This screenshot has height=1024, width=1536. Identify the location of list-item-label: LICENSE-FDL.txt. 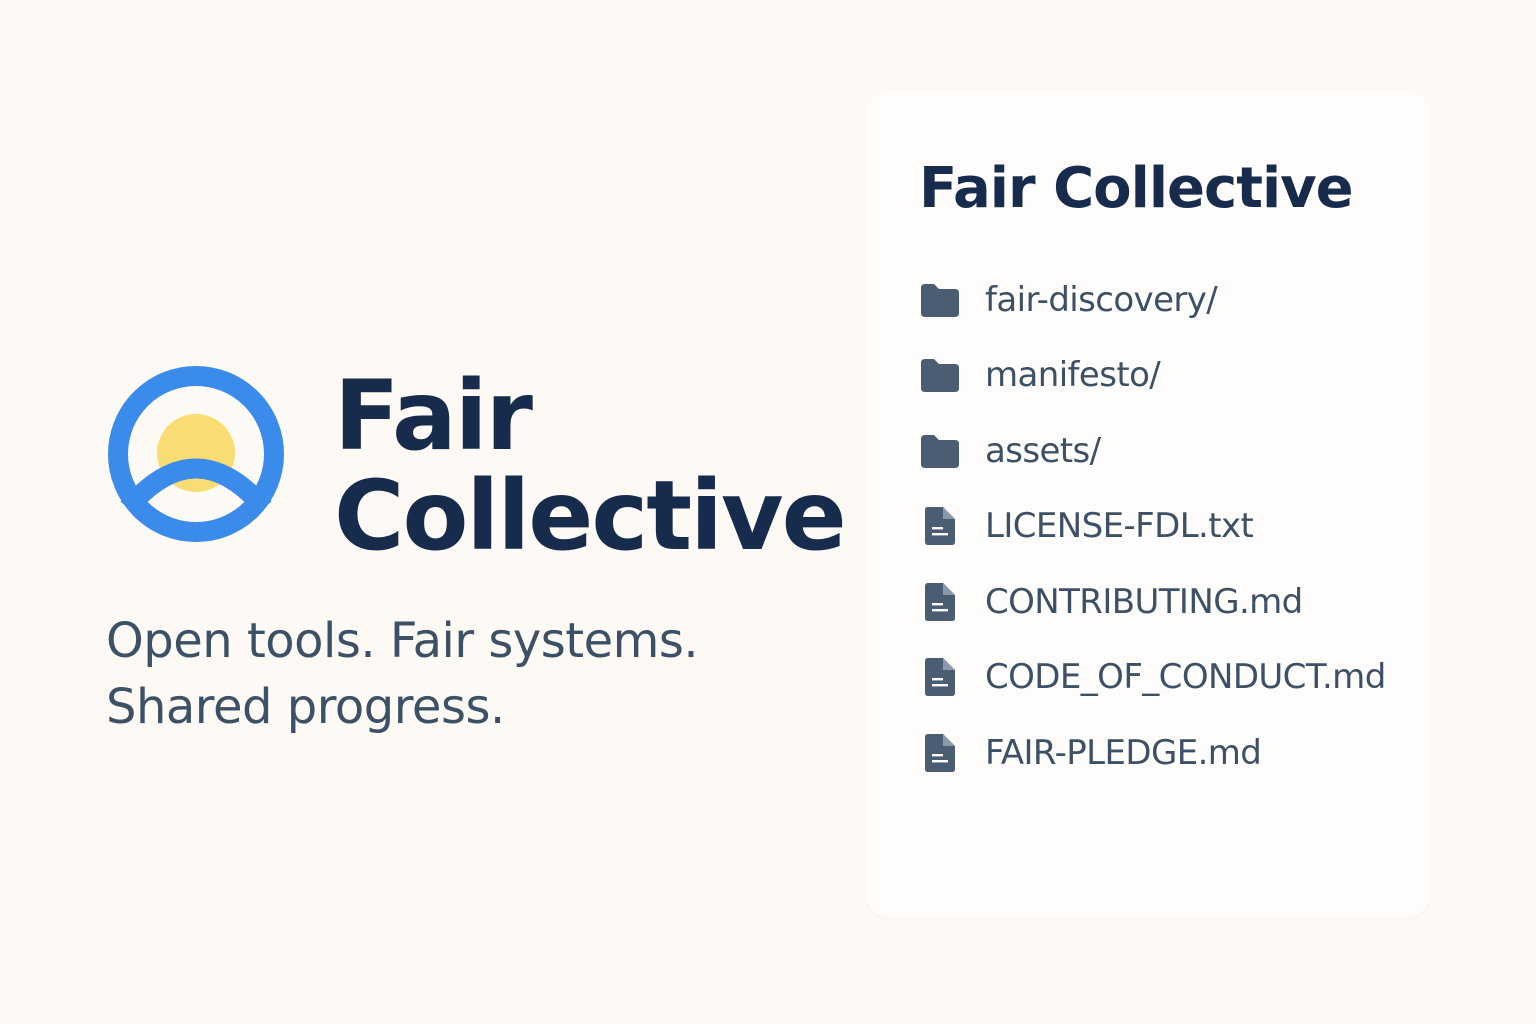
(1119, 526).